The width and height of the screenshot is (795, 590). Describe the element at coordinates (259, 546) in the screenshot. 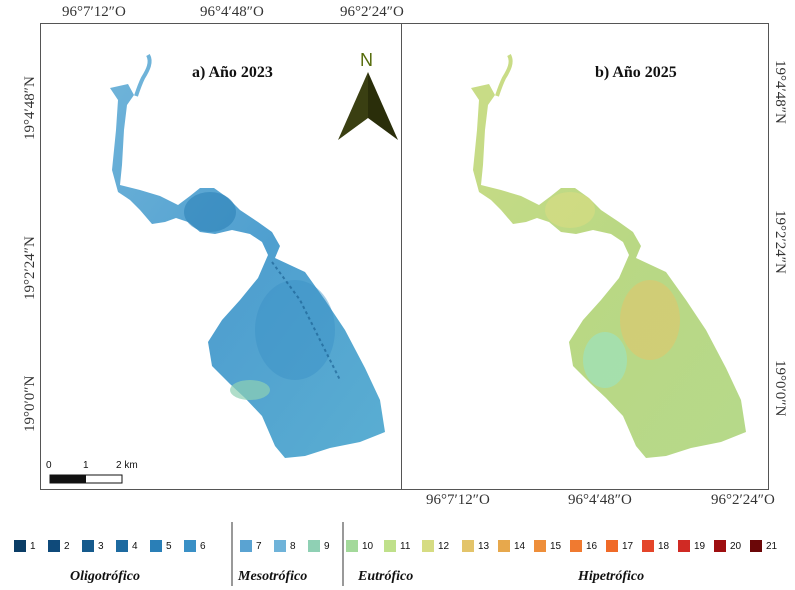

I see `legend-label: 7` at that location.